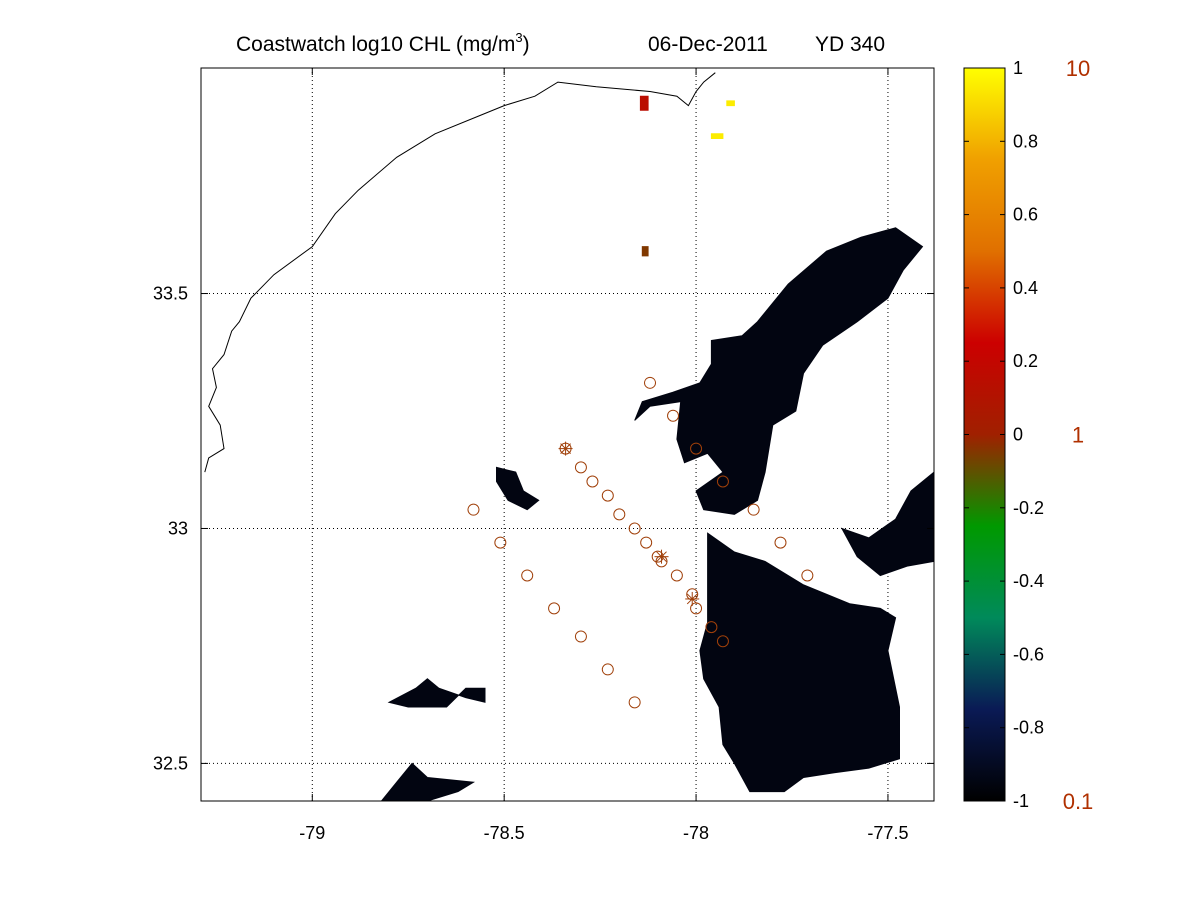  What do you see at coordinates (1018, 68) in the screenshot?
I see `colorbar-tick-label: 1` at bounding box center [1018, 68].